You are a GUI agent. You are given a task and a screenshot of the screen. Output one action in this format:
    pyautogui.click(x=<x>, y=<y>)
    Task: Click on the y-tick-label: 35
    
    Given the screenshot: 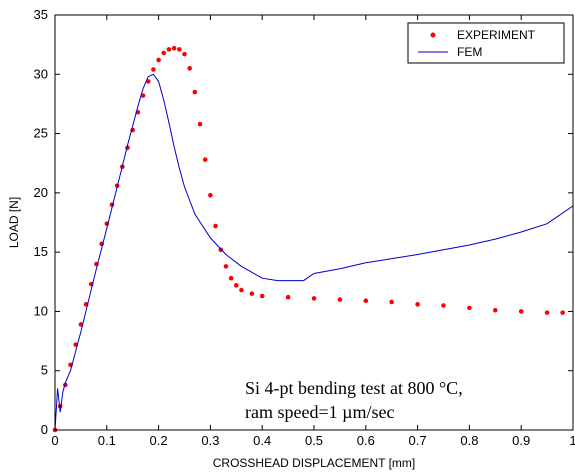 What is the action you would take?
    pyautogui.click(x=41, y=14)
    